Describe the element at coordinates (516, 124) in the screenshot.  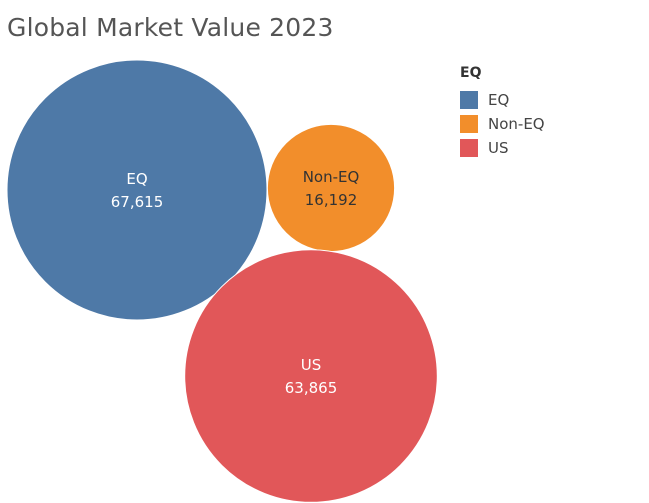
I see `legend-label-non-eq: Non-EQ` at that location.